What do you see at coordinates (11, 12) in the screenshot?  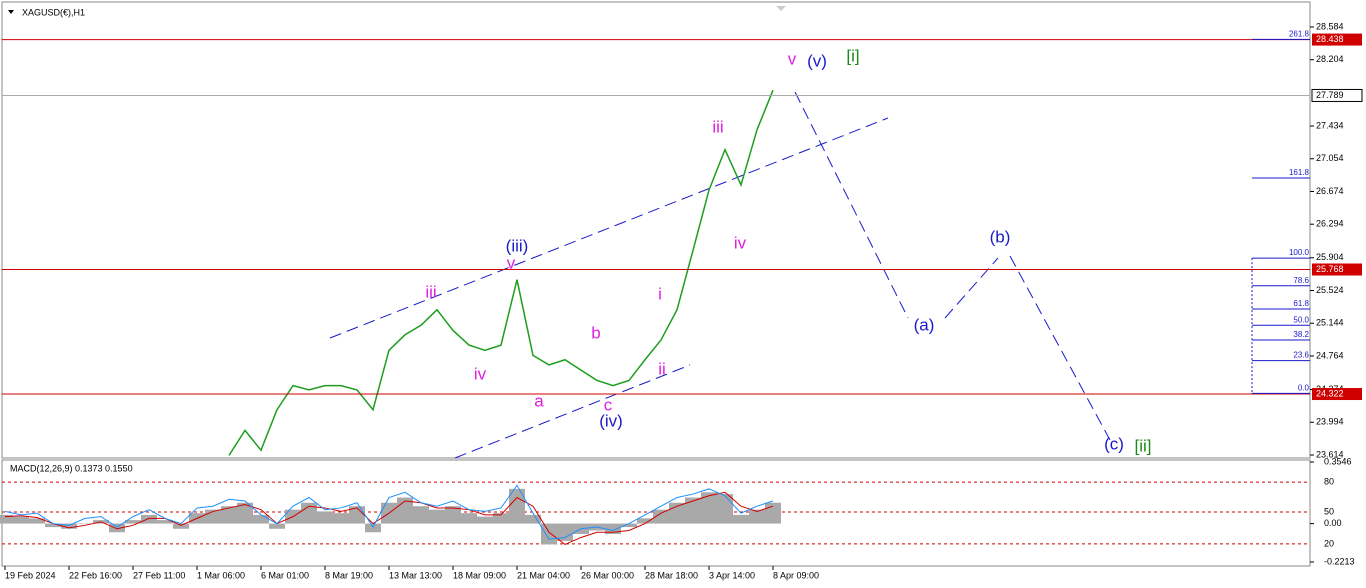 I see `menu-arrow` at bounding box center [11, 12].